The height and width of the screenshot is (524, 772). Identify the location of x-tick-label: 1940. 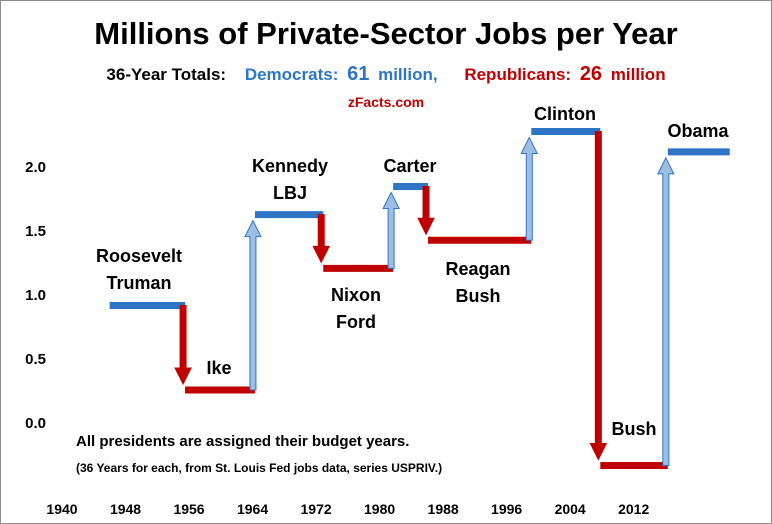
(61, 509).